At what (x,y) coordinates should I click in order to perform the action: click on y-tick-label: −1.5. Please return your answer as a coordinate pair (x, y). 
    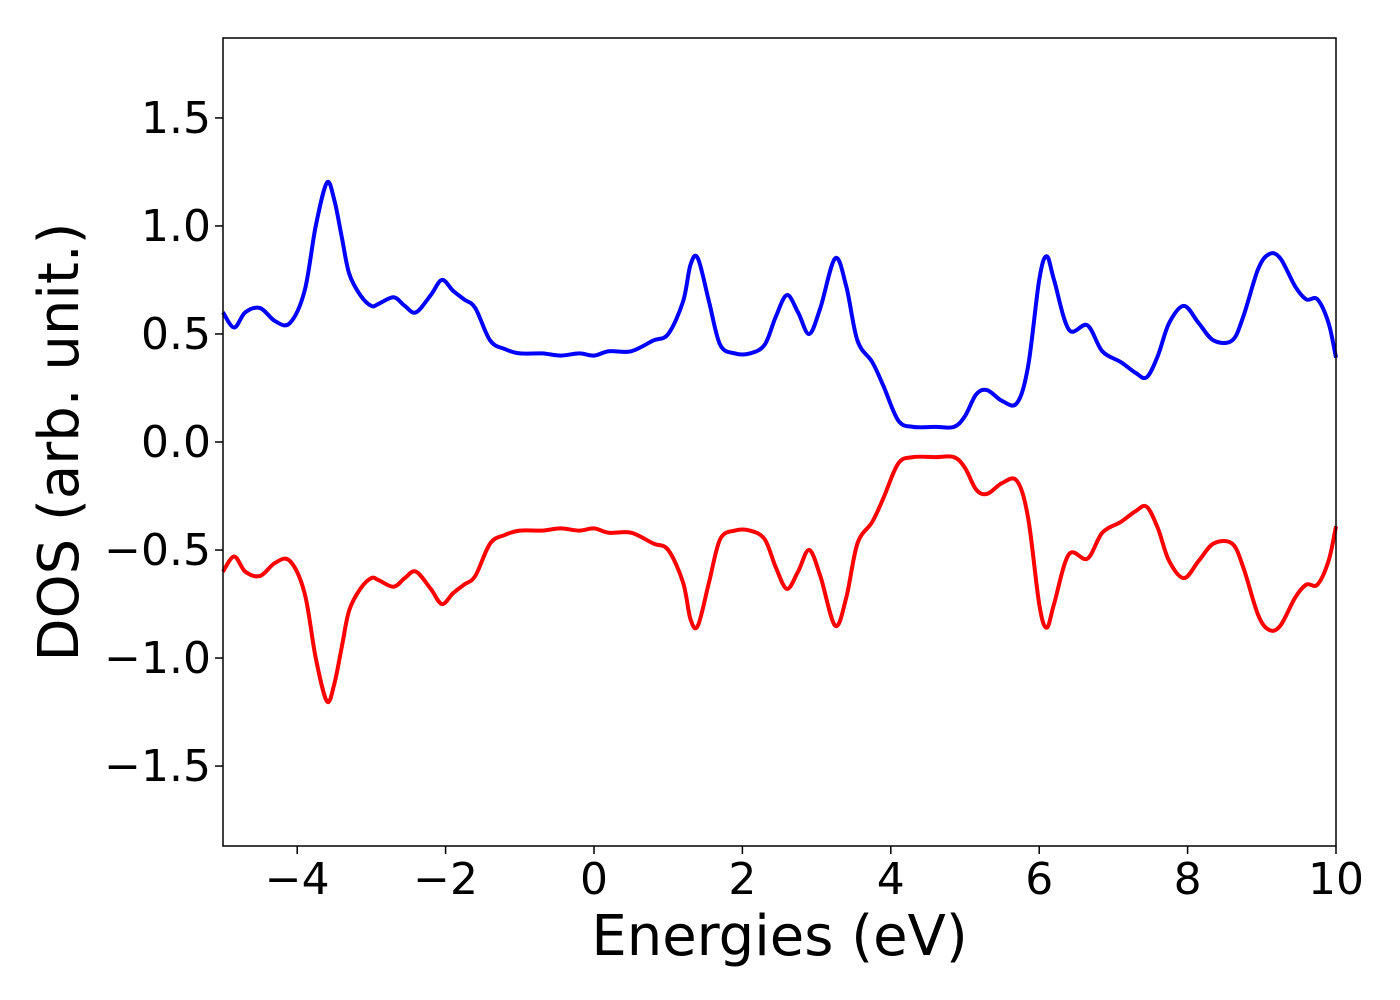
    Looking at the image, I should click on (157, 766).